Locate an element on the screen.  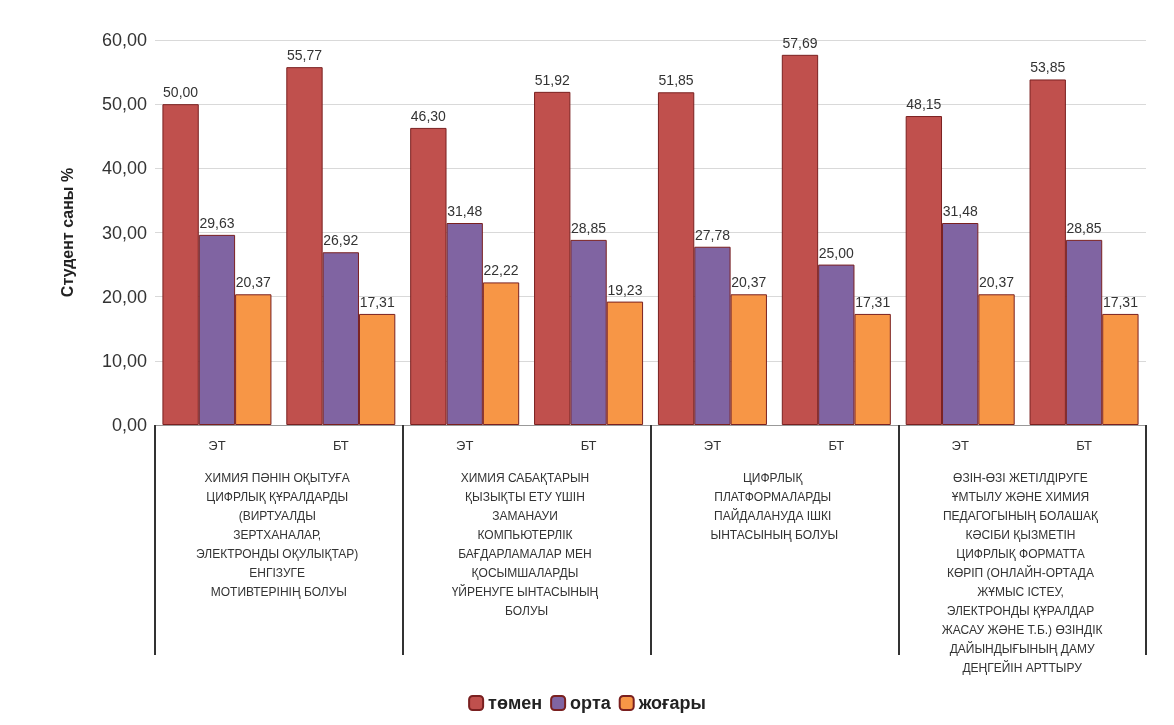
text: ЦИФРЛЫҚ ПЛАТФОРМАЛАРДЫ ПАЙДАЛАНУДА ІШКІ ЫНТАСЫНЫҢ БОЛУЫ is located at coordinates (774, 506).